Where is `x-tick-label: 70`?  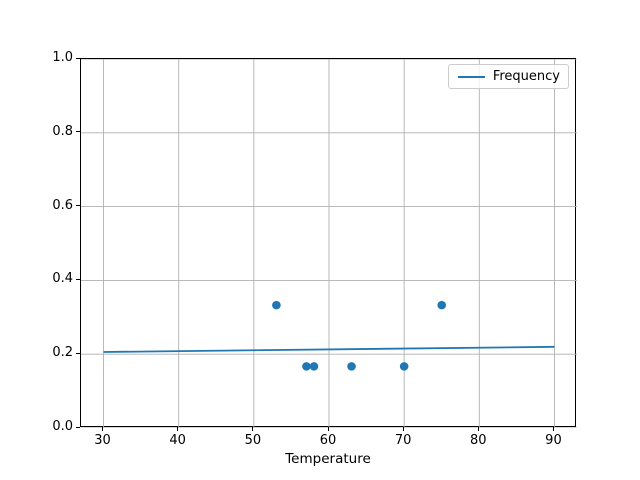
x-tick-label: 70 is located at coordinates (403, 440).